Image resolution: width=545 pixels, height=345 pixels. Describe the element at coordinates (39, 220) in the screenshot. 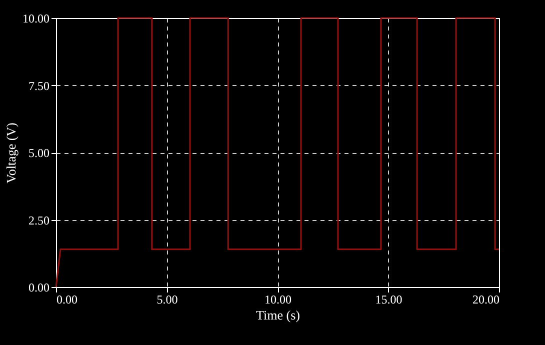

I see `y-tick-label: 2.50` at that location.